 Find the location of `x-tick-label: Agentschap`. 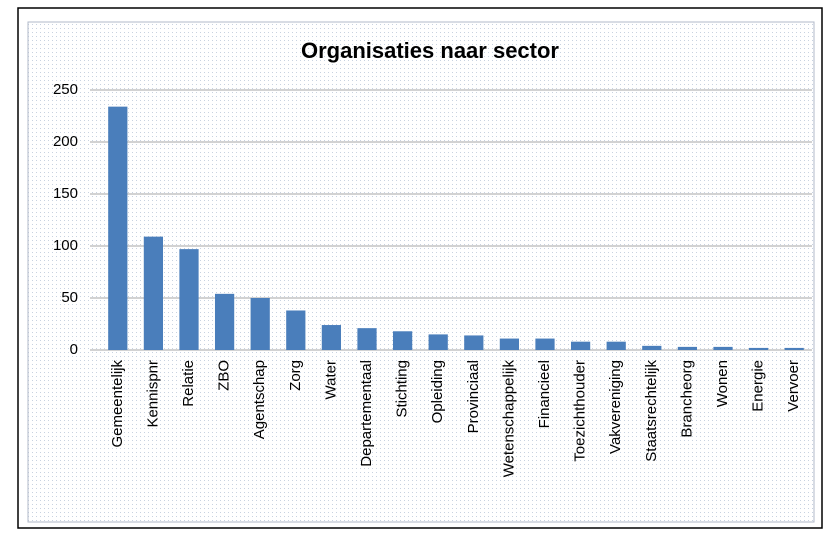

x-tick-label: Agentschap is located at coordinates (259, 399).